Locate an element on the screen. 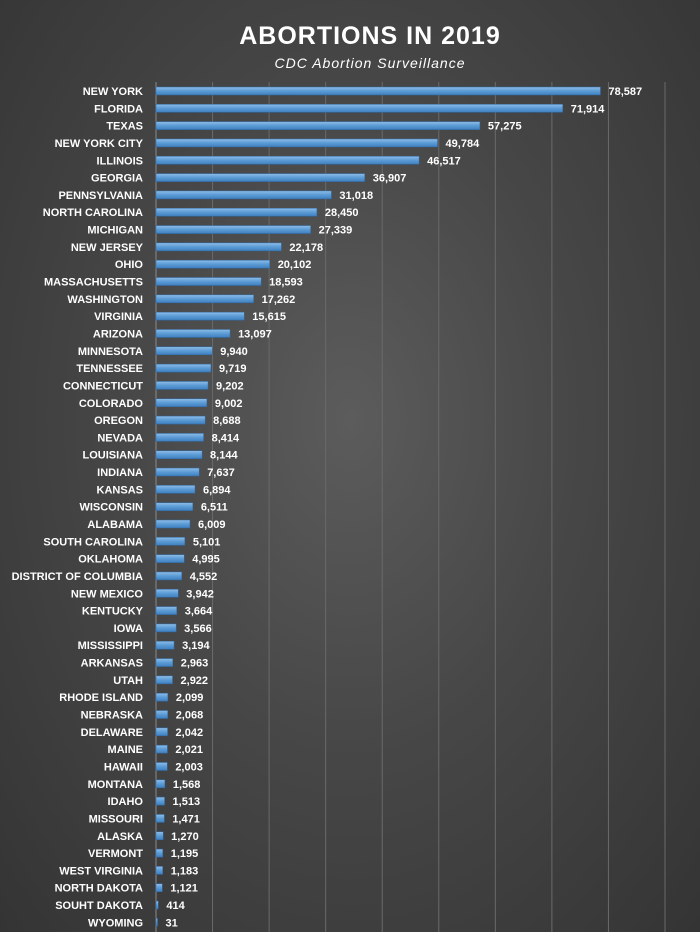 The height and width of the screenshot is (932, 700). data-label: 3,566 is located at coordinates (198, 629).